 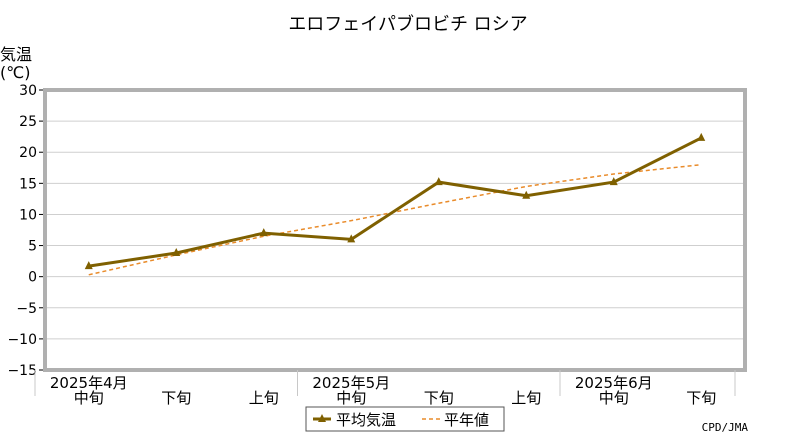 What do you see at coordinates (28, 215) in the screenshot?
I see `y-tick-label: 10` at bounding box center [28, 215].